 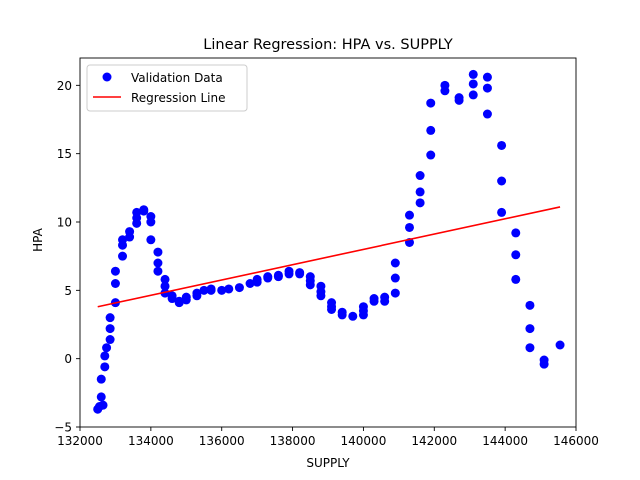 What do you see at coordinates (177, 78) in the screenshot?
I see `legend-label: Validation Data` at bounding box center [177, 78].